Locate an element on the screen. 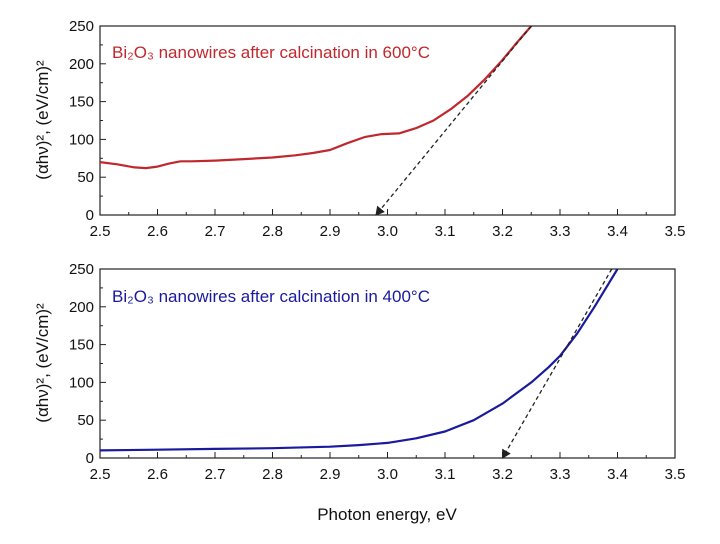 This screenshot has width=720, height=544. x-axis-label: Photon energy, eV is located at coordinates (387, 514).